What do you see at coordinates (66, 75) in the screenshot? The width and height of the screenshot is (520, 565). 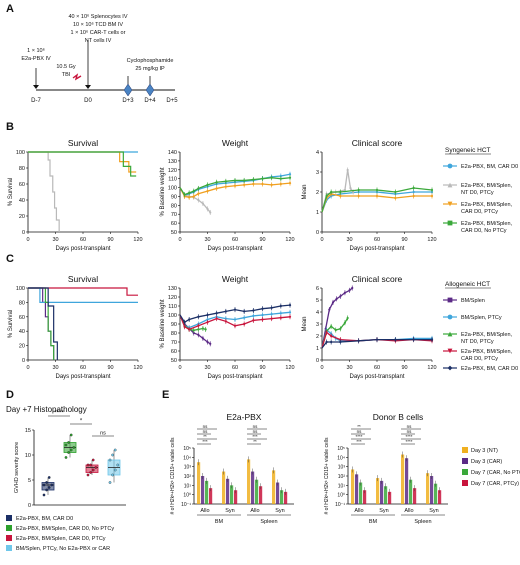 I see `tbi-label: TBI` at bounding box center [66, 75].